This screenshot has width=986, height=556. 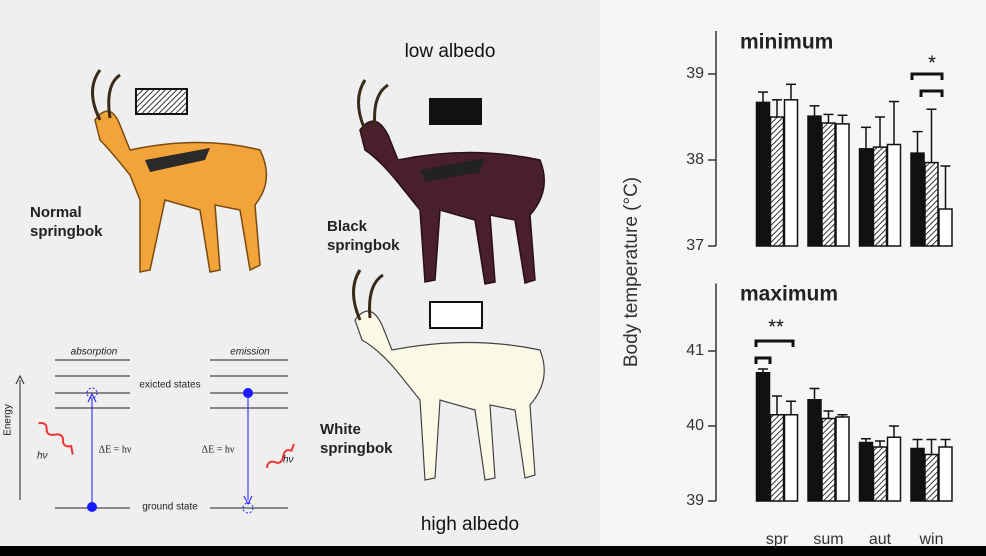 I want to click on white-springbok, so click(x=448, y=375).